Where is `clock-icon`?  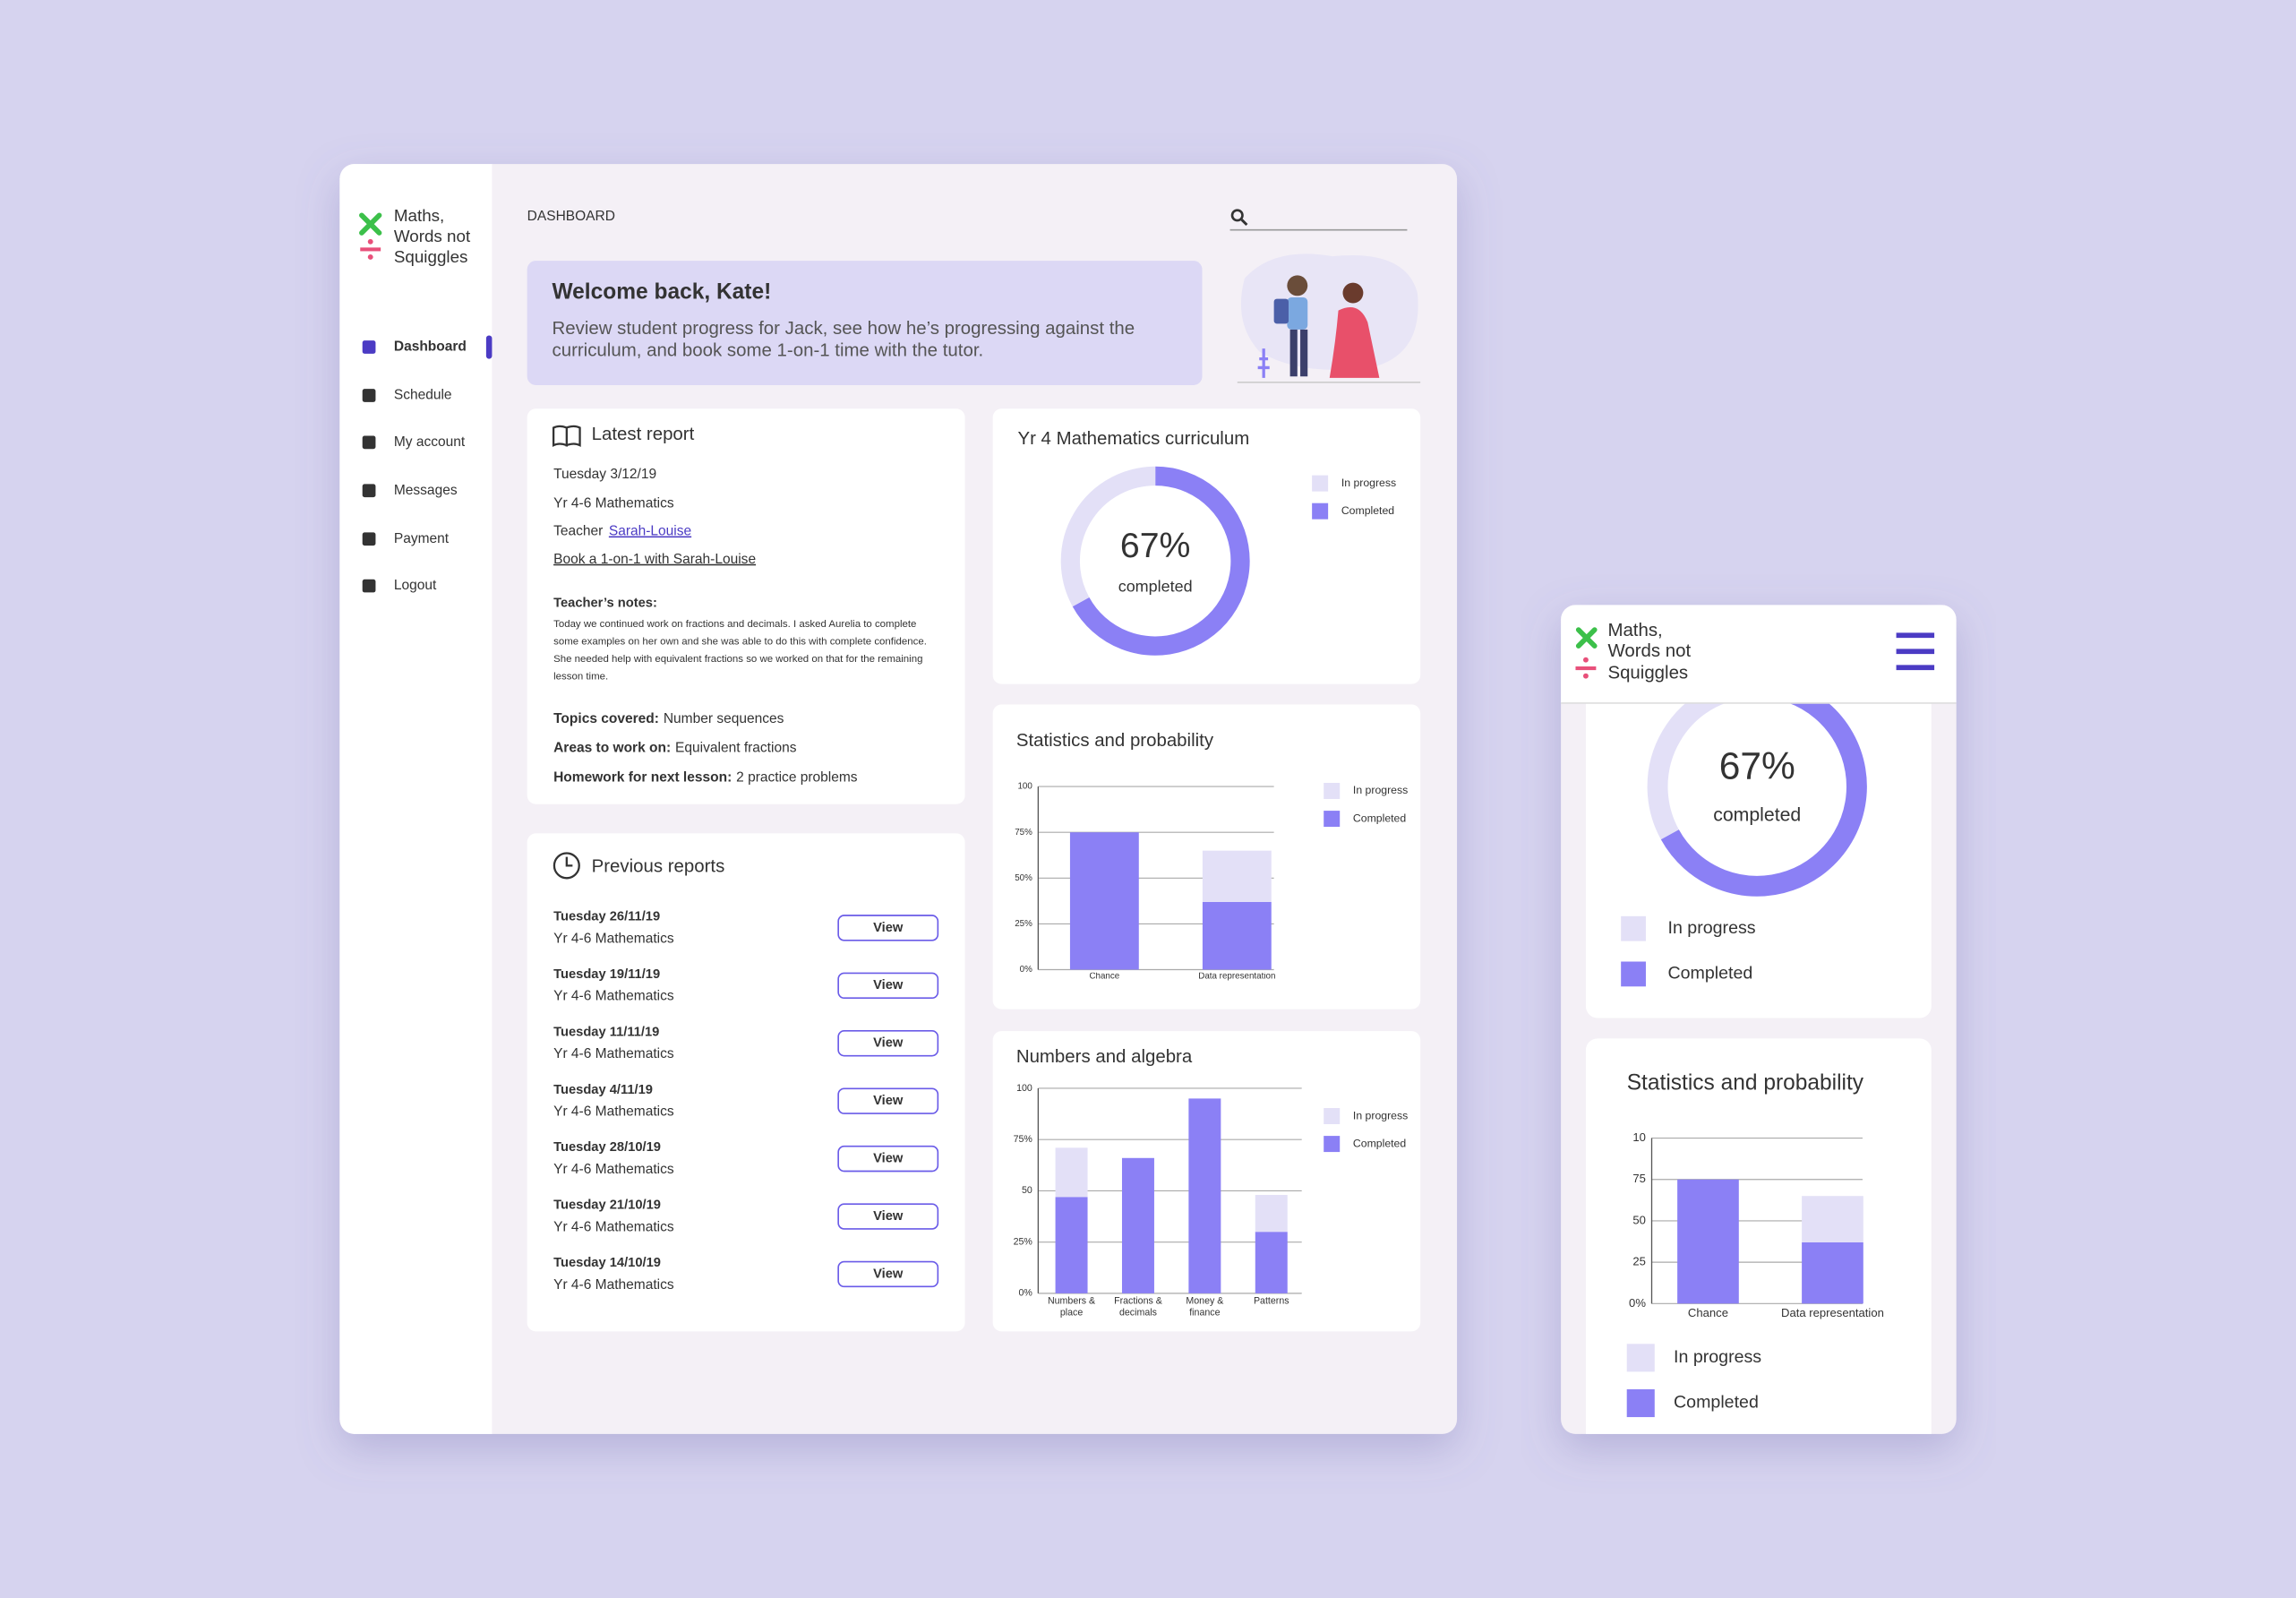
clock-icon is located at coordinates (566, 866).